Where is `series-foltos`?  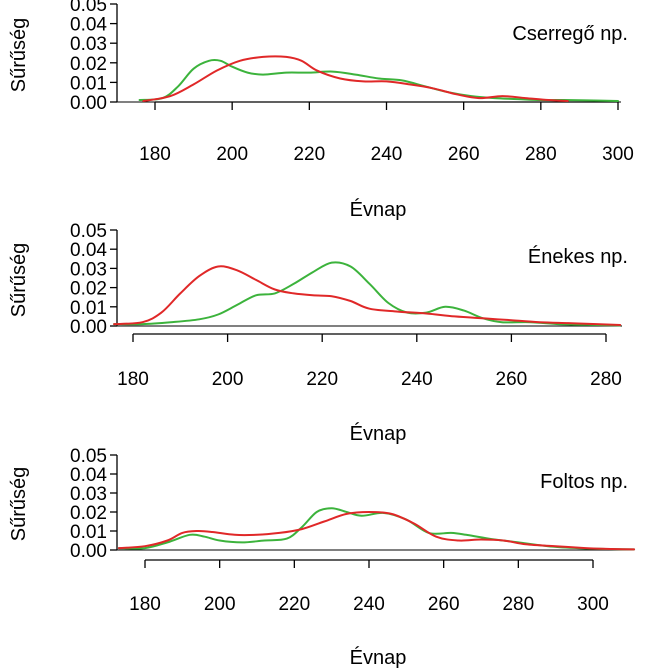
series-foltos is located at coordinates (376, 529).